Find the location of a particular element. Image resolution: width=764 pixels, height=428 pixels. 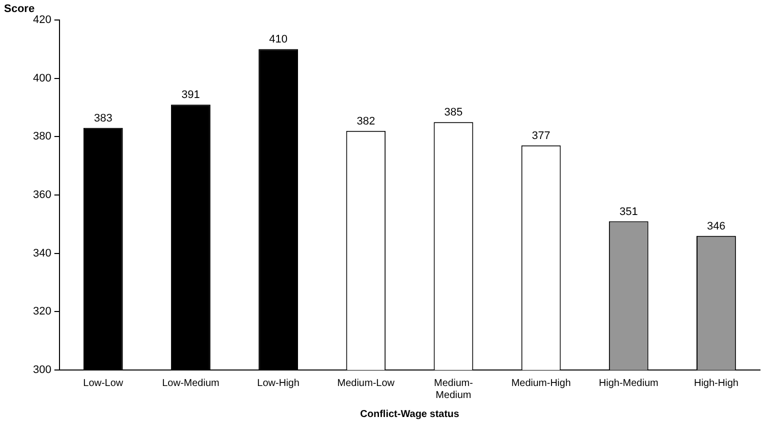

y-tick-label: 320 is located at coordinates (42, 312).